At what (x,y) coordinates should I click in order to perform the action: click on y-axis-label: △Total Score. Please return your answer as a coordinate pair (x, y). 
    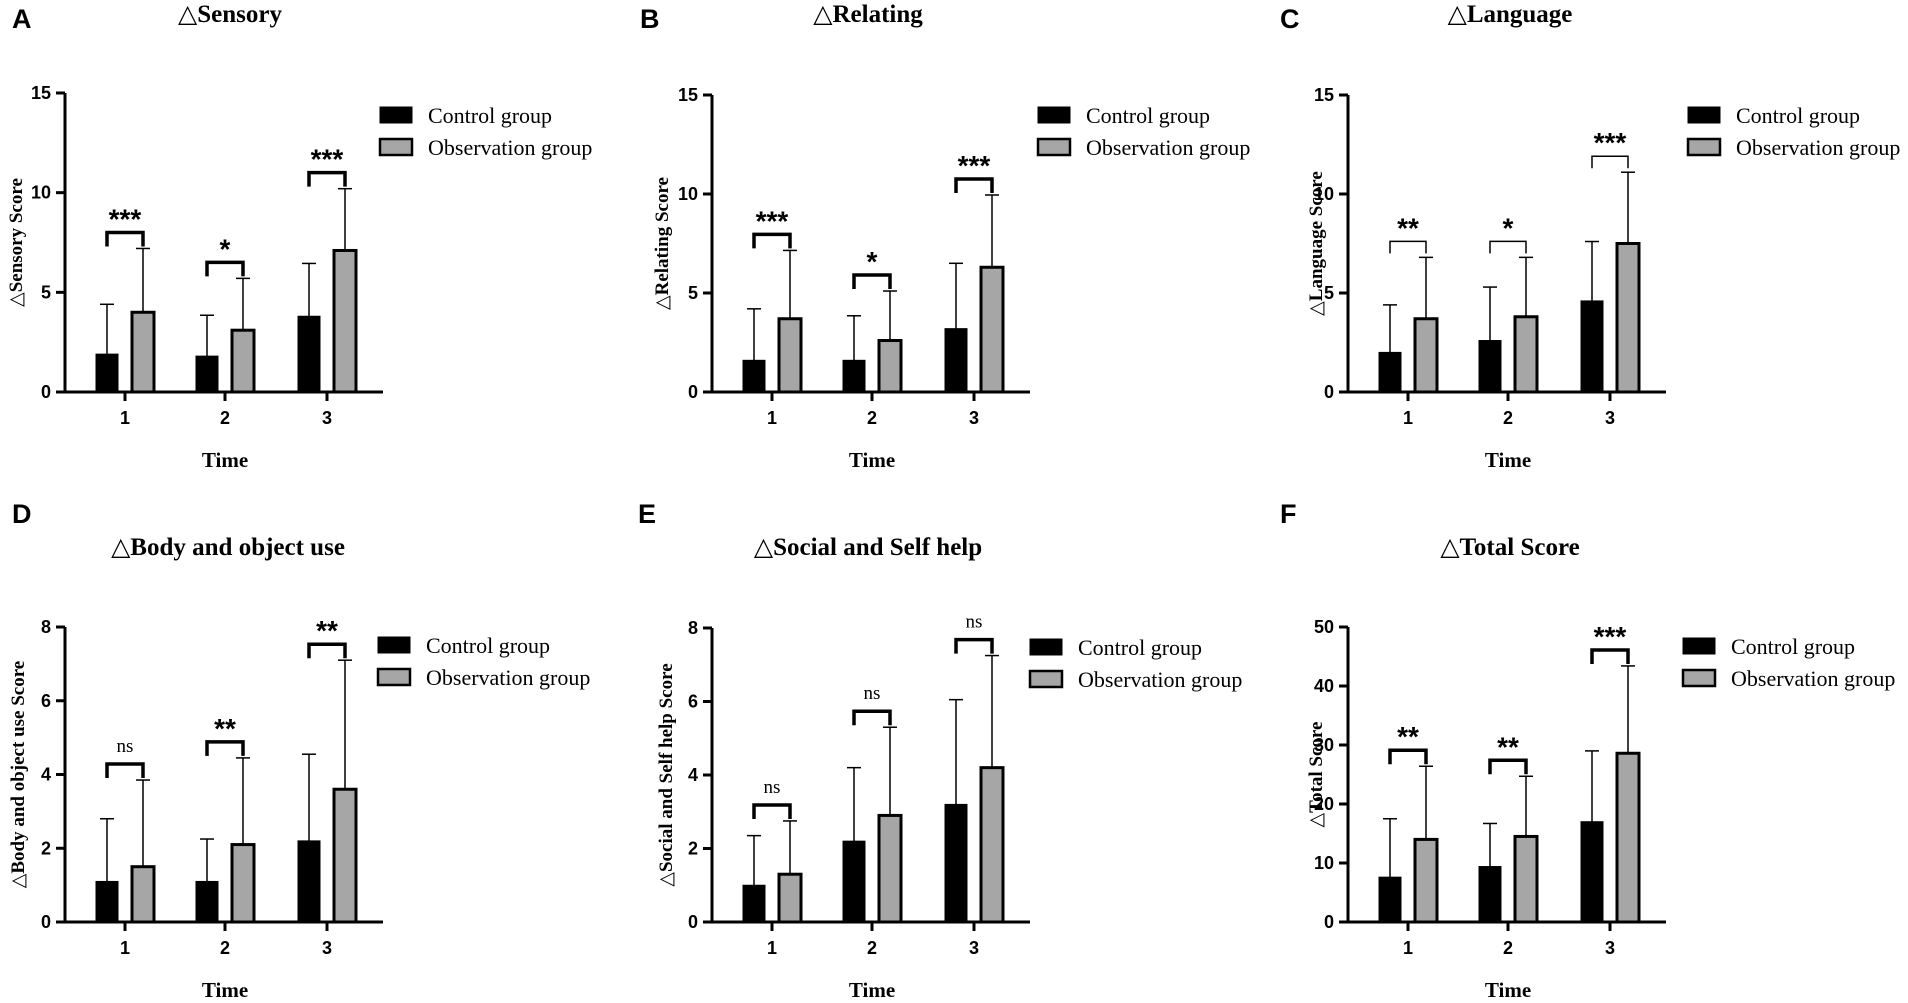
    Looking at the image, I should click on (1316, 775).